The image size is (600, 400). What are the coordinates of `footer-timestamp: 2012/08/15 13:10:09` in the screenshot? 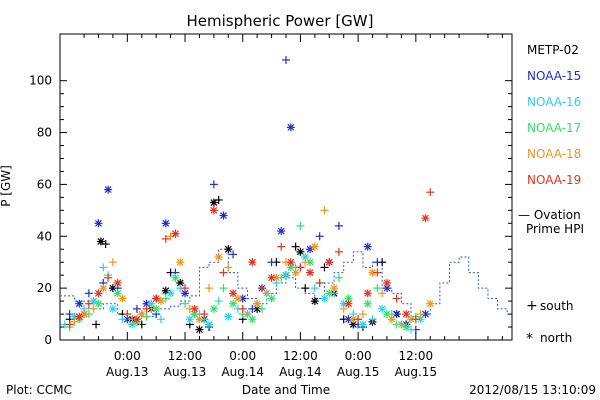 It's located at (532, 390).